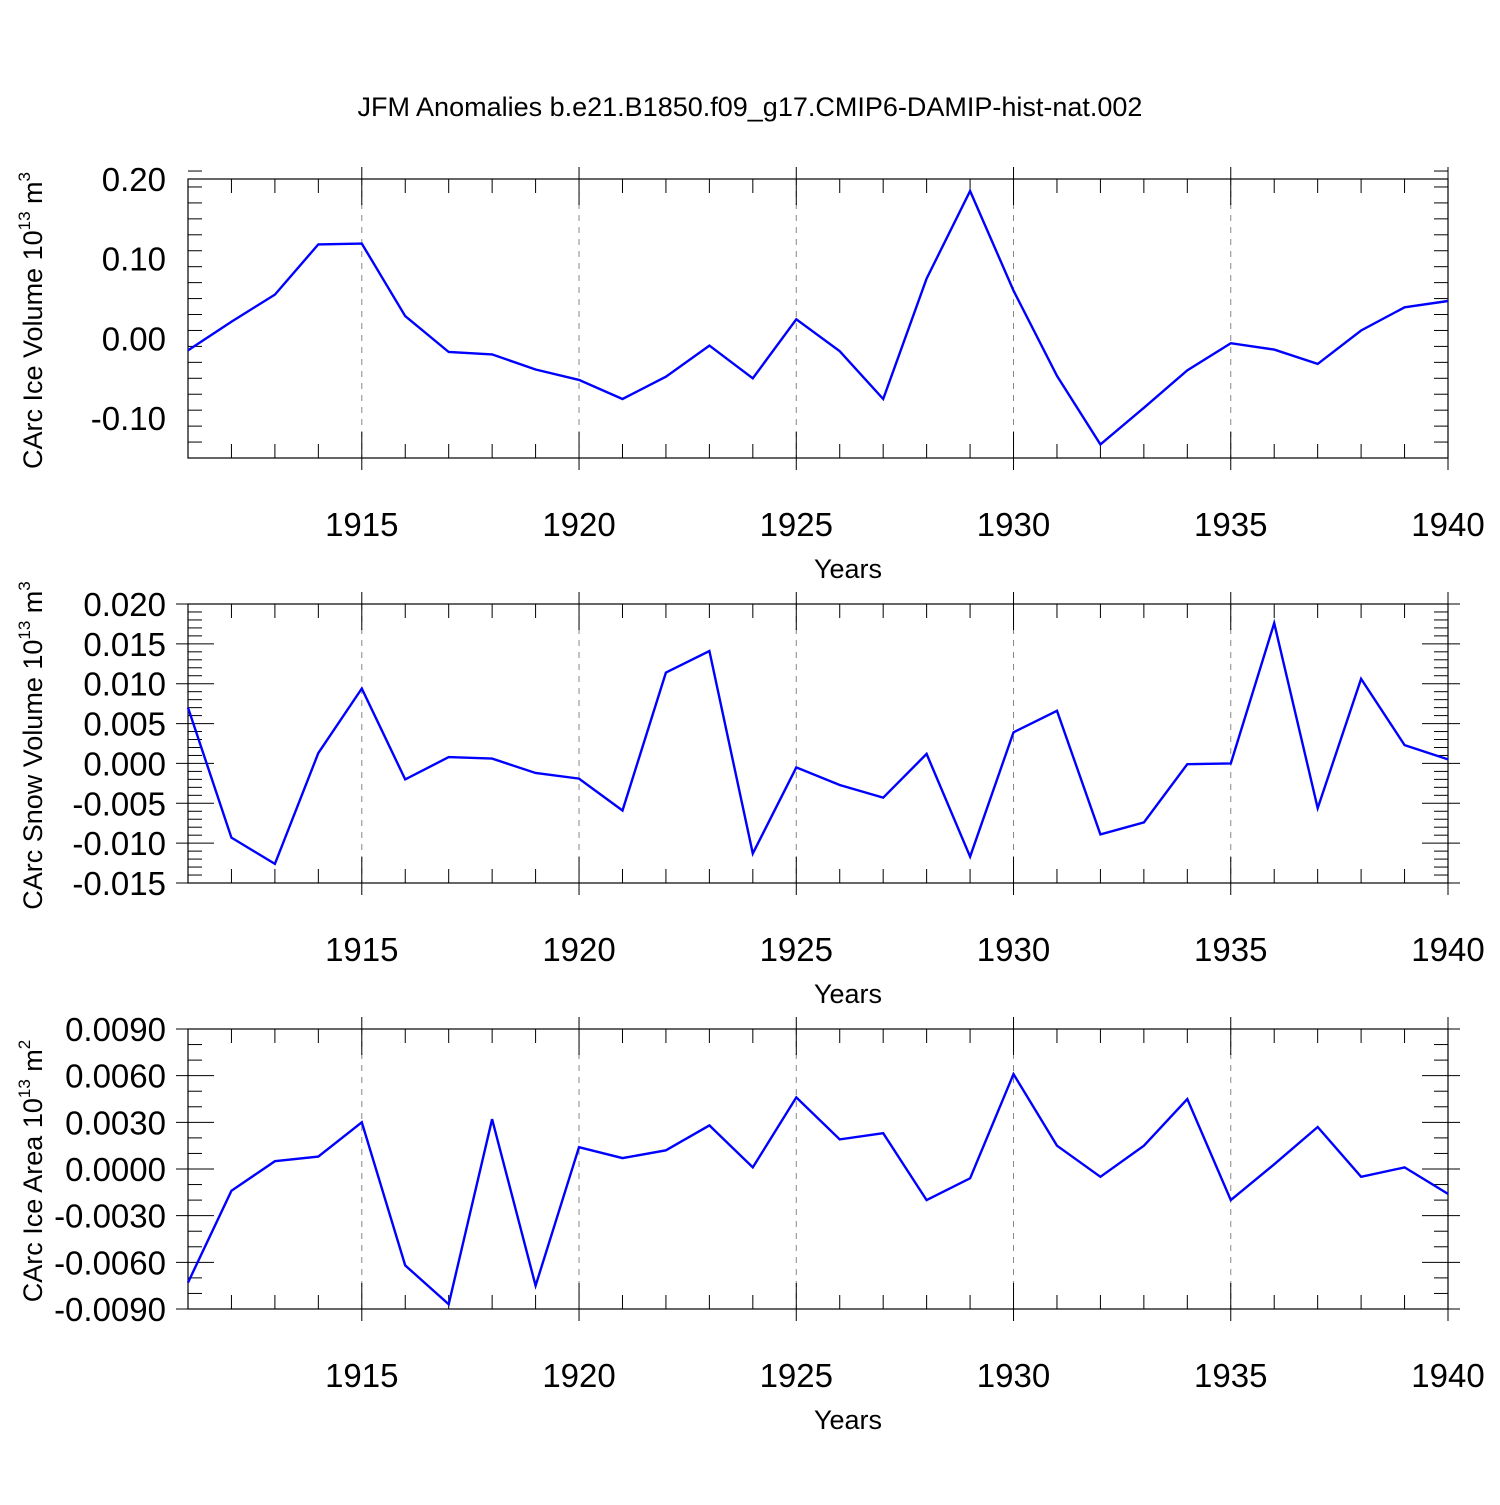 Image resolution: width=1500 pixels, height=1505 pixels. Describe the element at coordinates (110, 1262) in the screenshot. I see `panel-3-ytick-label--0.0060: -0.0060` at that location.